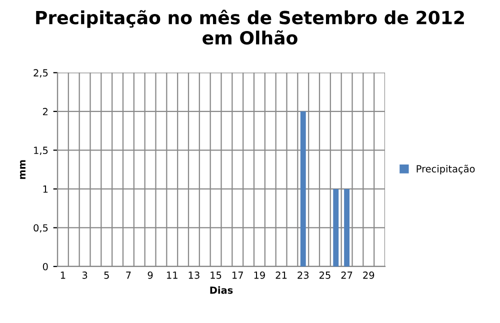 The image size is (500, 323). What do you see at coordinates (41, 151) in the screenshot?
I see `y-tick-label: 1,5` at bounding box center [41, 151].